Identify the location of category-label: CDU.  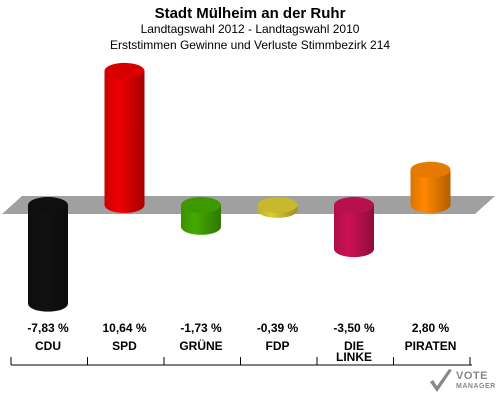
(48, 346).